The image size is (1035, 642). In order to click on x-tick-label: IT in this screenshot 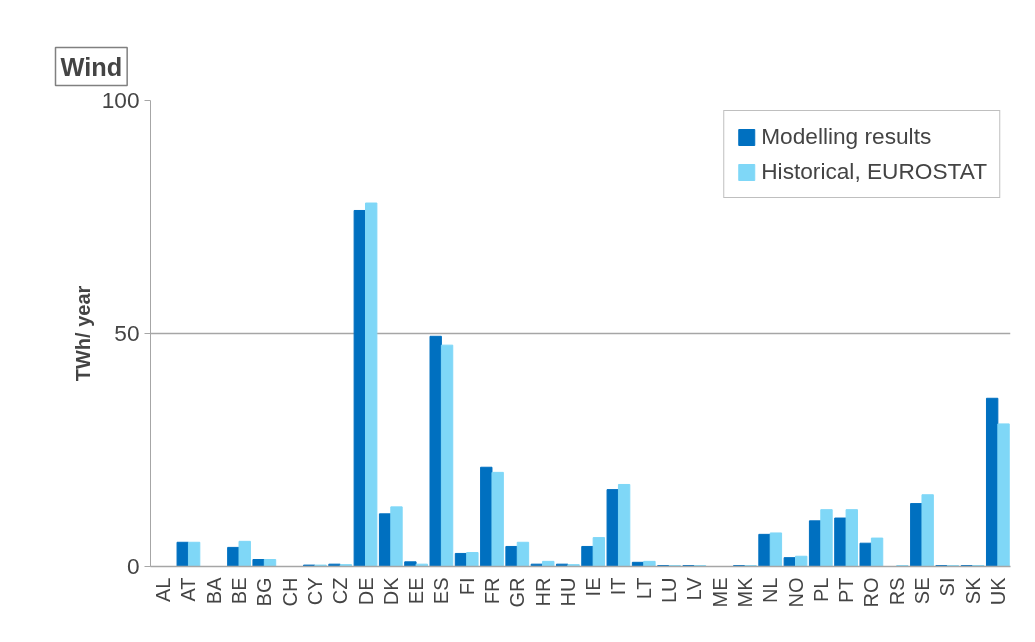, I will do `click(618, 586)`.